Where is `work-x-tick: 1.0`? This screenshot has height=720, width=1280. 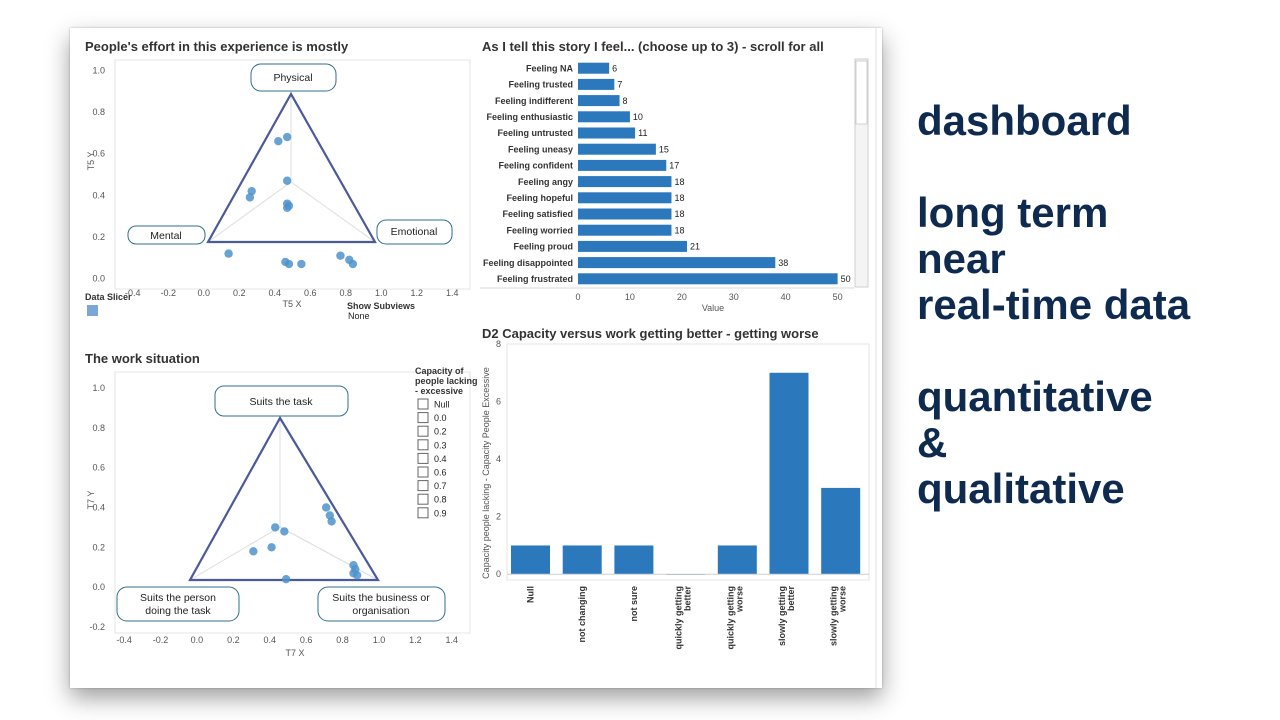
work-x-tick: 1.0 is located at coordinates (379, 640).